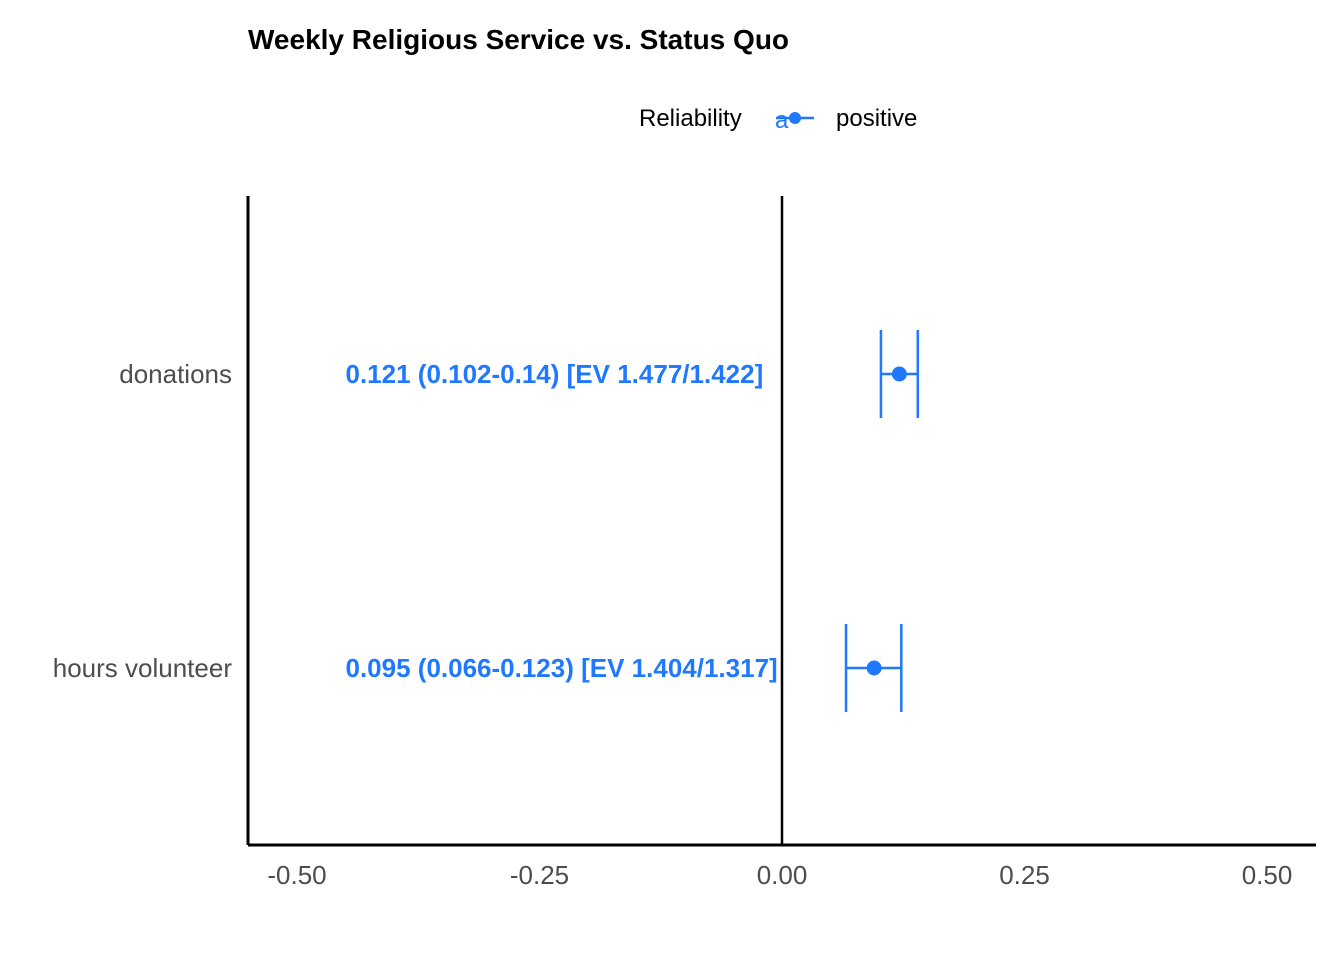  Describe the element at coordinates (296, 875) in the screenshot. I see `x-tick-label: -0.50` at that location.